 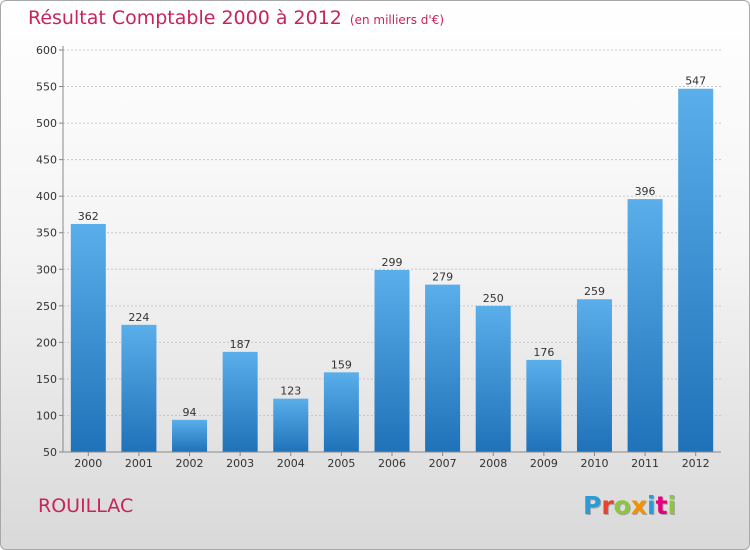 What do you see at coordinates (392, 463) in the screenshot?
I see `x-tick-label: 2006` at bounding box center [392, 463].